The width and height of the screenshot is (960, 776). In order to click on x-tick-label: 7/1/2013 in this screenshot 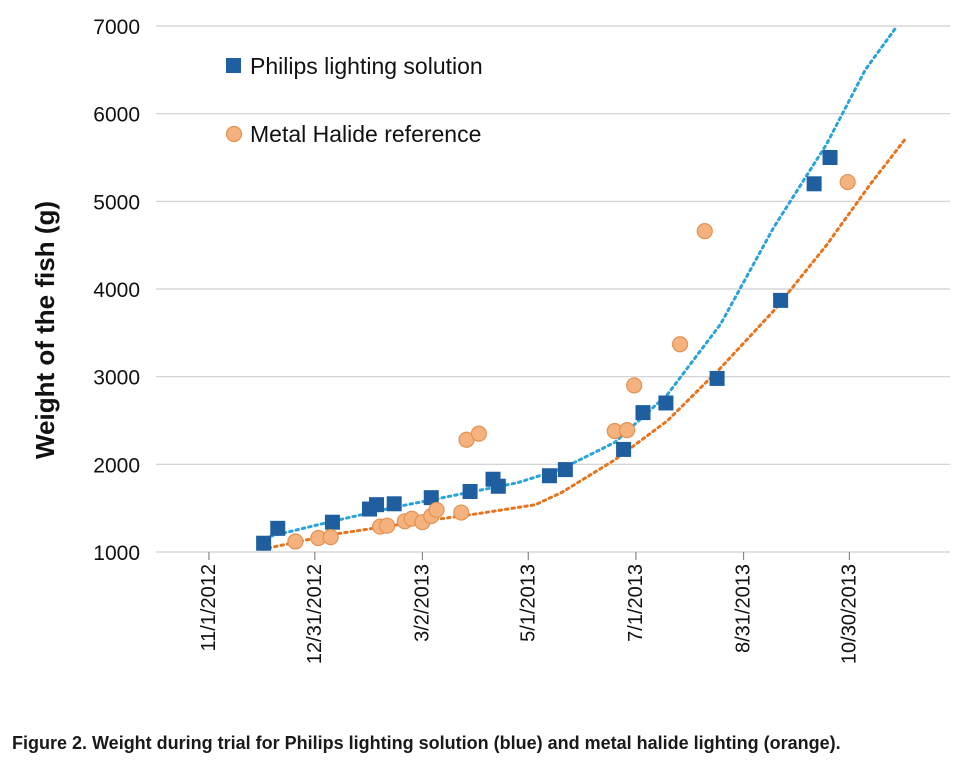, I will do `click(636, 603)`.